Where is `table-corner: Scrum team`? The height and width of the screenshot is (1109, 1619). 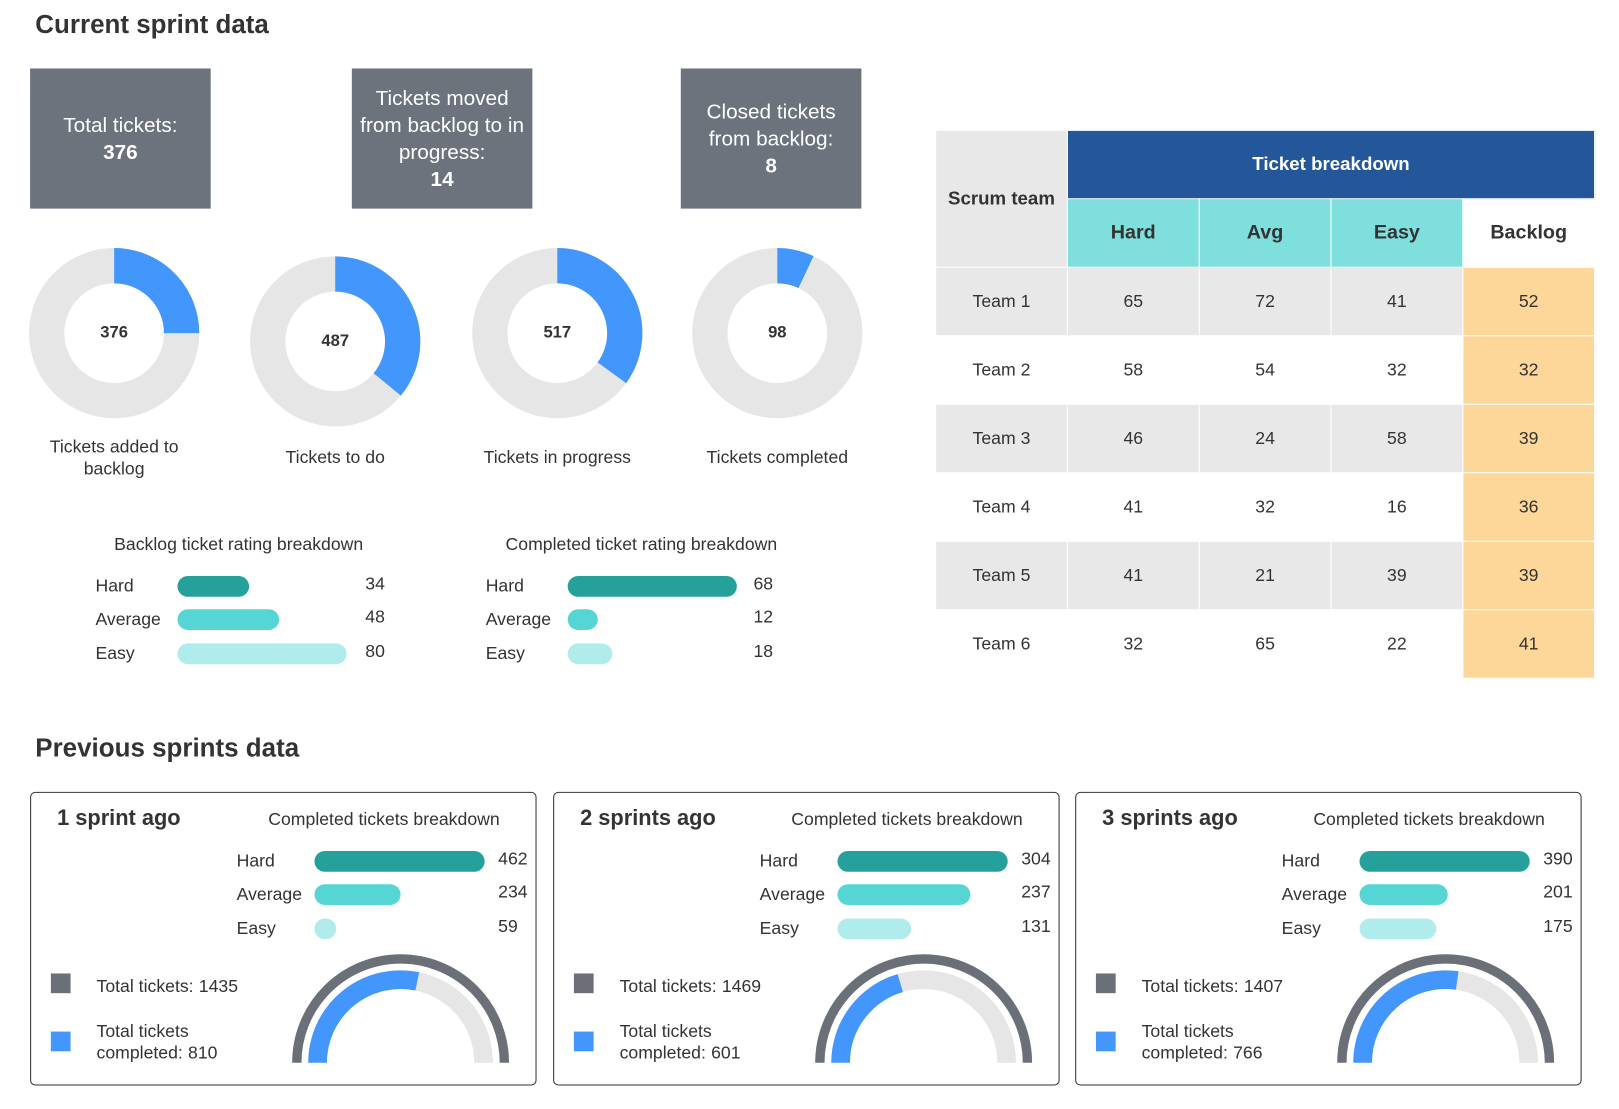
table-corner: Scrum team is located at coordinates (1001, 198).